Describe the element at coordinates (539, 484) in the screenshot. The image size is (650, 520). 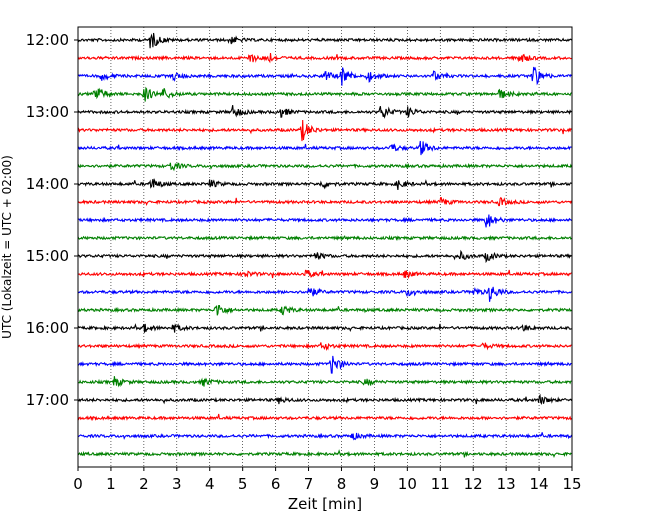
I see `x-tick-label: 14` at that location.